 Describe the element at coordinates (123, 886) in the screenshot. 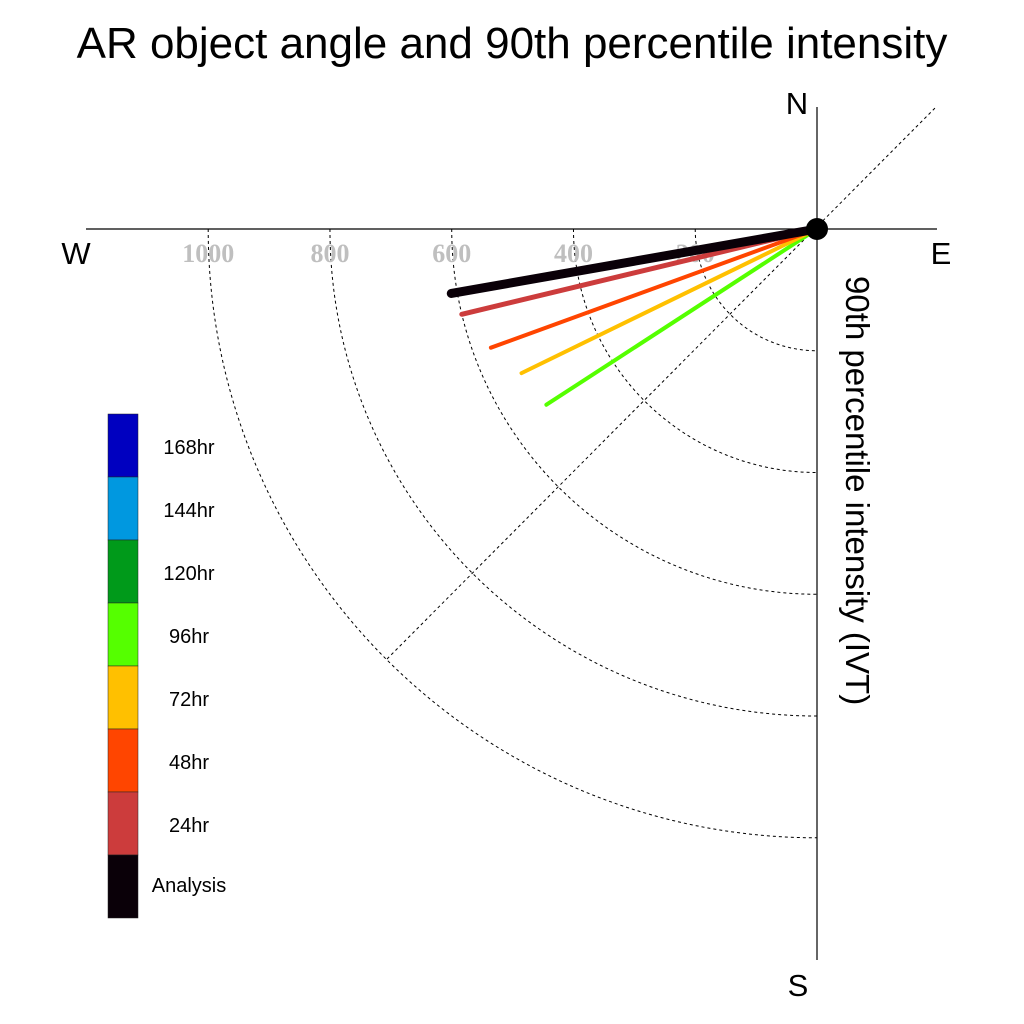

I see `legend-swatch-analysis` at that location.